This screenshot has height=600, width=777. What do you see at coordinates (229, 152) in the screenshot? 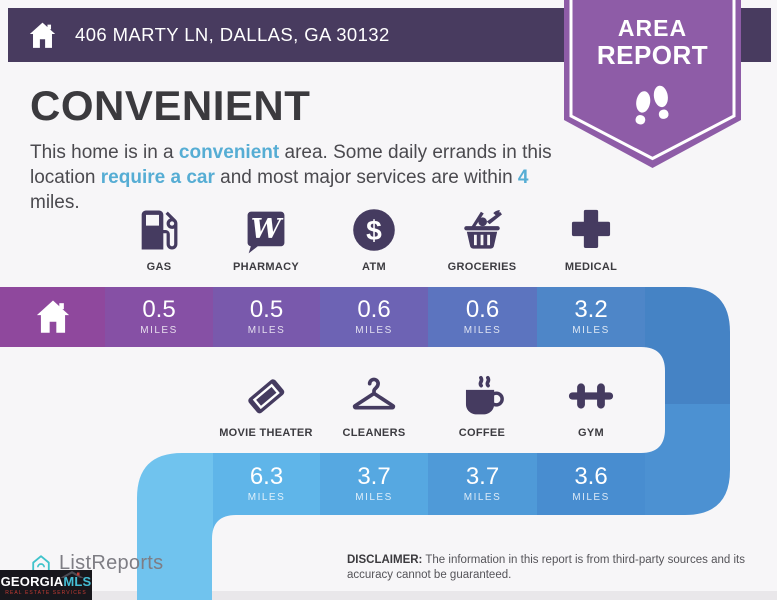
I see `highlight-convenient: convenient` at bounding box center [229, 152].